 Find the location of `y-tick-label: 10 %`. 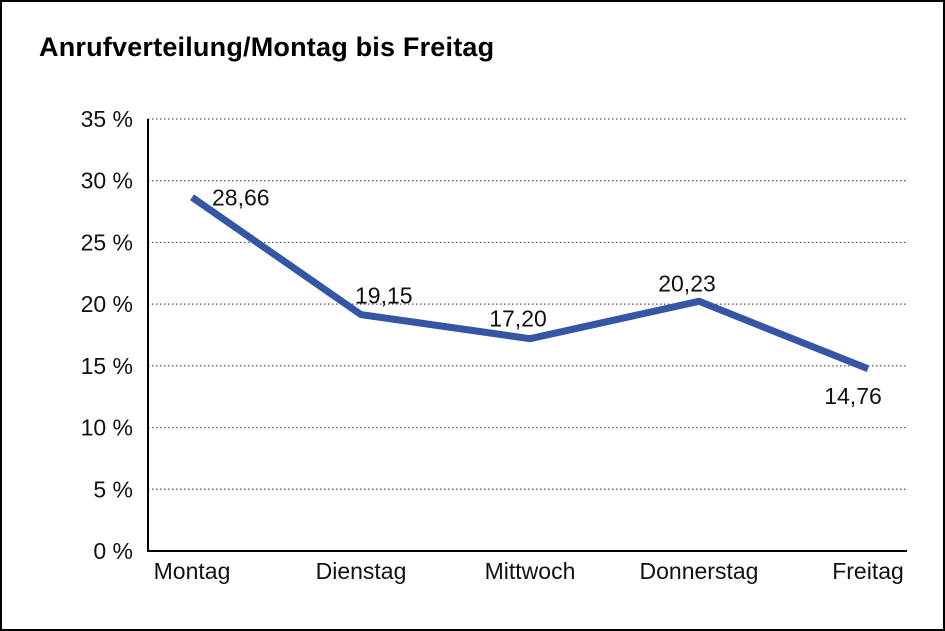

y-tick-label: 10 % is located at coordinates (107, 428).